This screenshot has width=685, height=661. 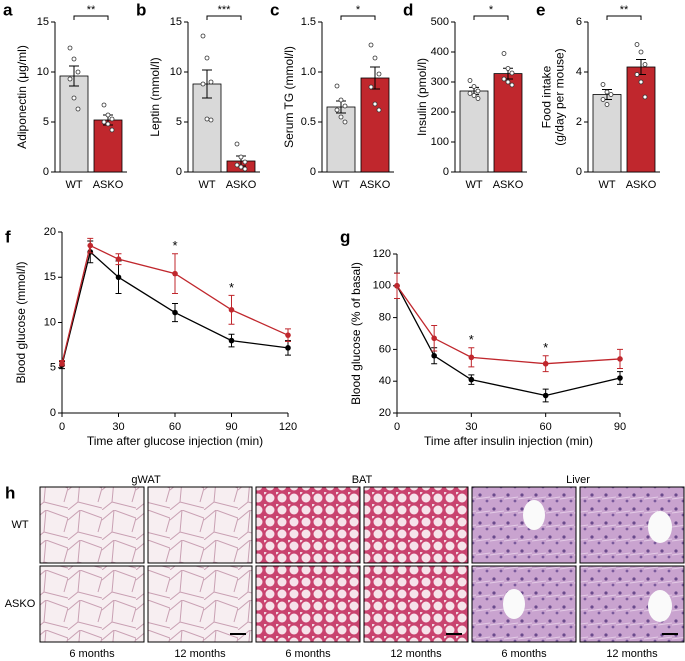 I want to click on y-tick-label: 500, so click(x=440, y=22).